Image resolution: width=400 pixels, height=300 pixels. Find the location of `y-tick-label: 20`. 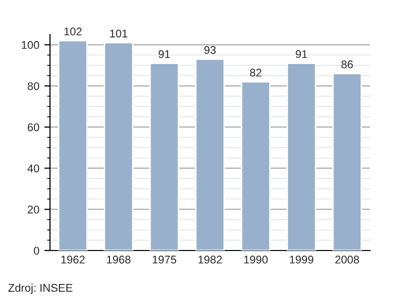

y-tick-label: 20 is located at coordinates (34, 210).